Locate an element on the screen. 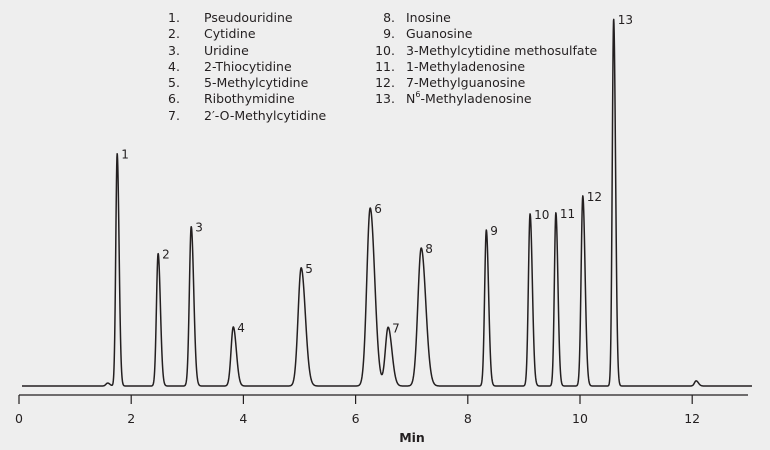  legend-item: 9. Guanosine is located at coordinates (485, 34).